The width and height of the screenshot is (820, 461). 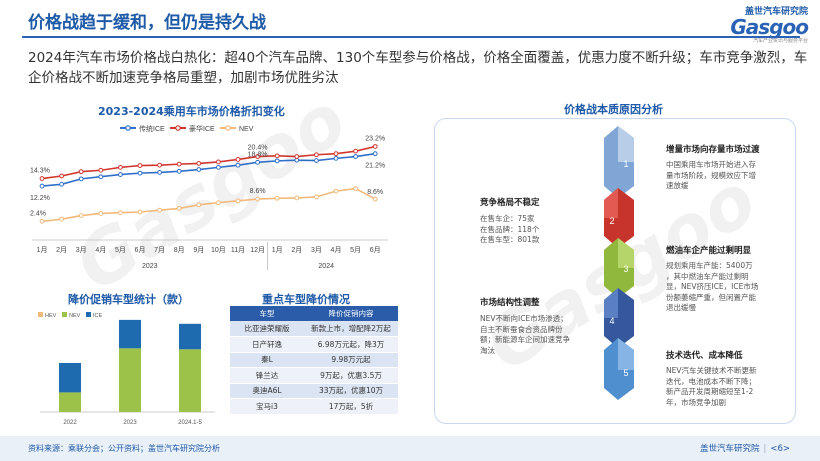 I want to click on table-cell: 新款上市，增配降2万起, so click(x=351, y=329).